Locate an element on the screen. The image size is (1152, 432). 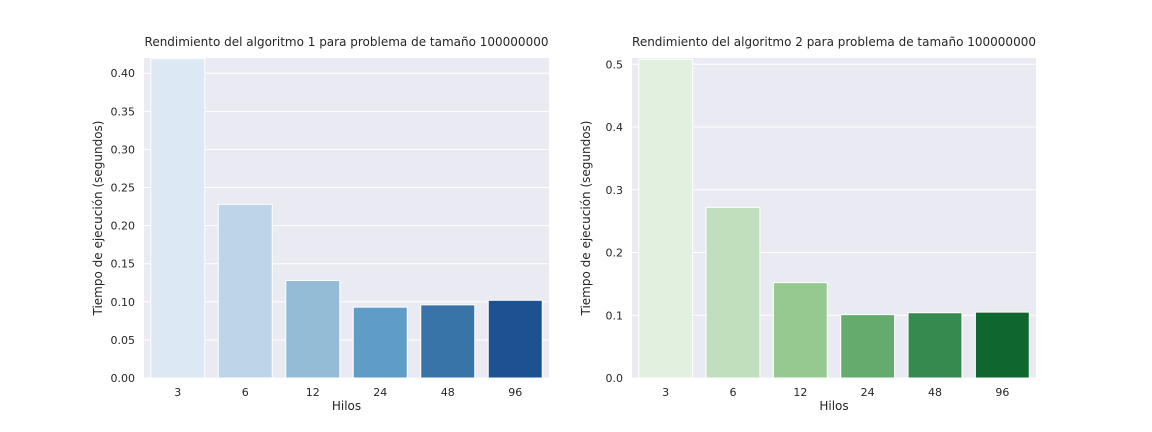
y-tick-label: 0.20 is located at coordinates (123, 226).